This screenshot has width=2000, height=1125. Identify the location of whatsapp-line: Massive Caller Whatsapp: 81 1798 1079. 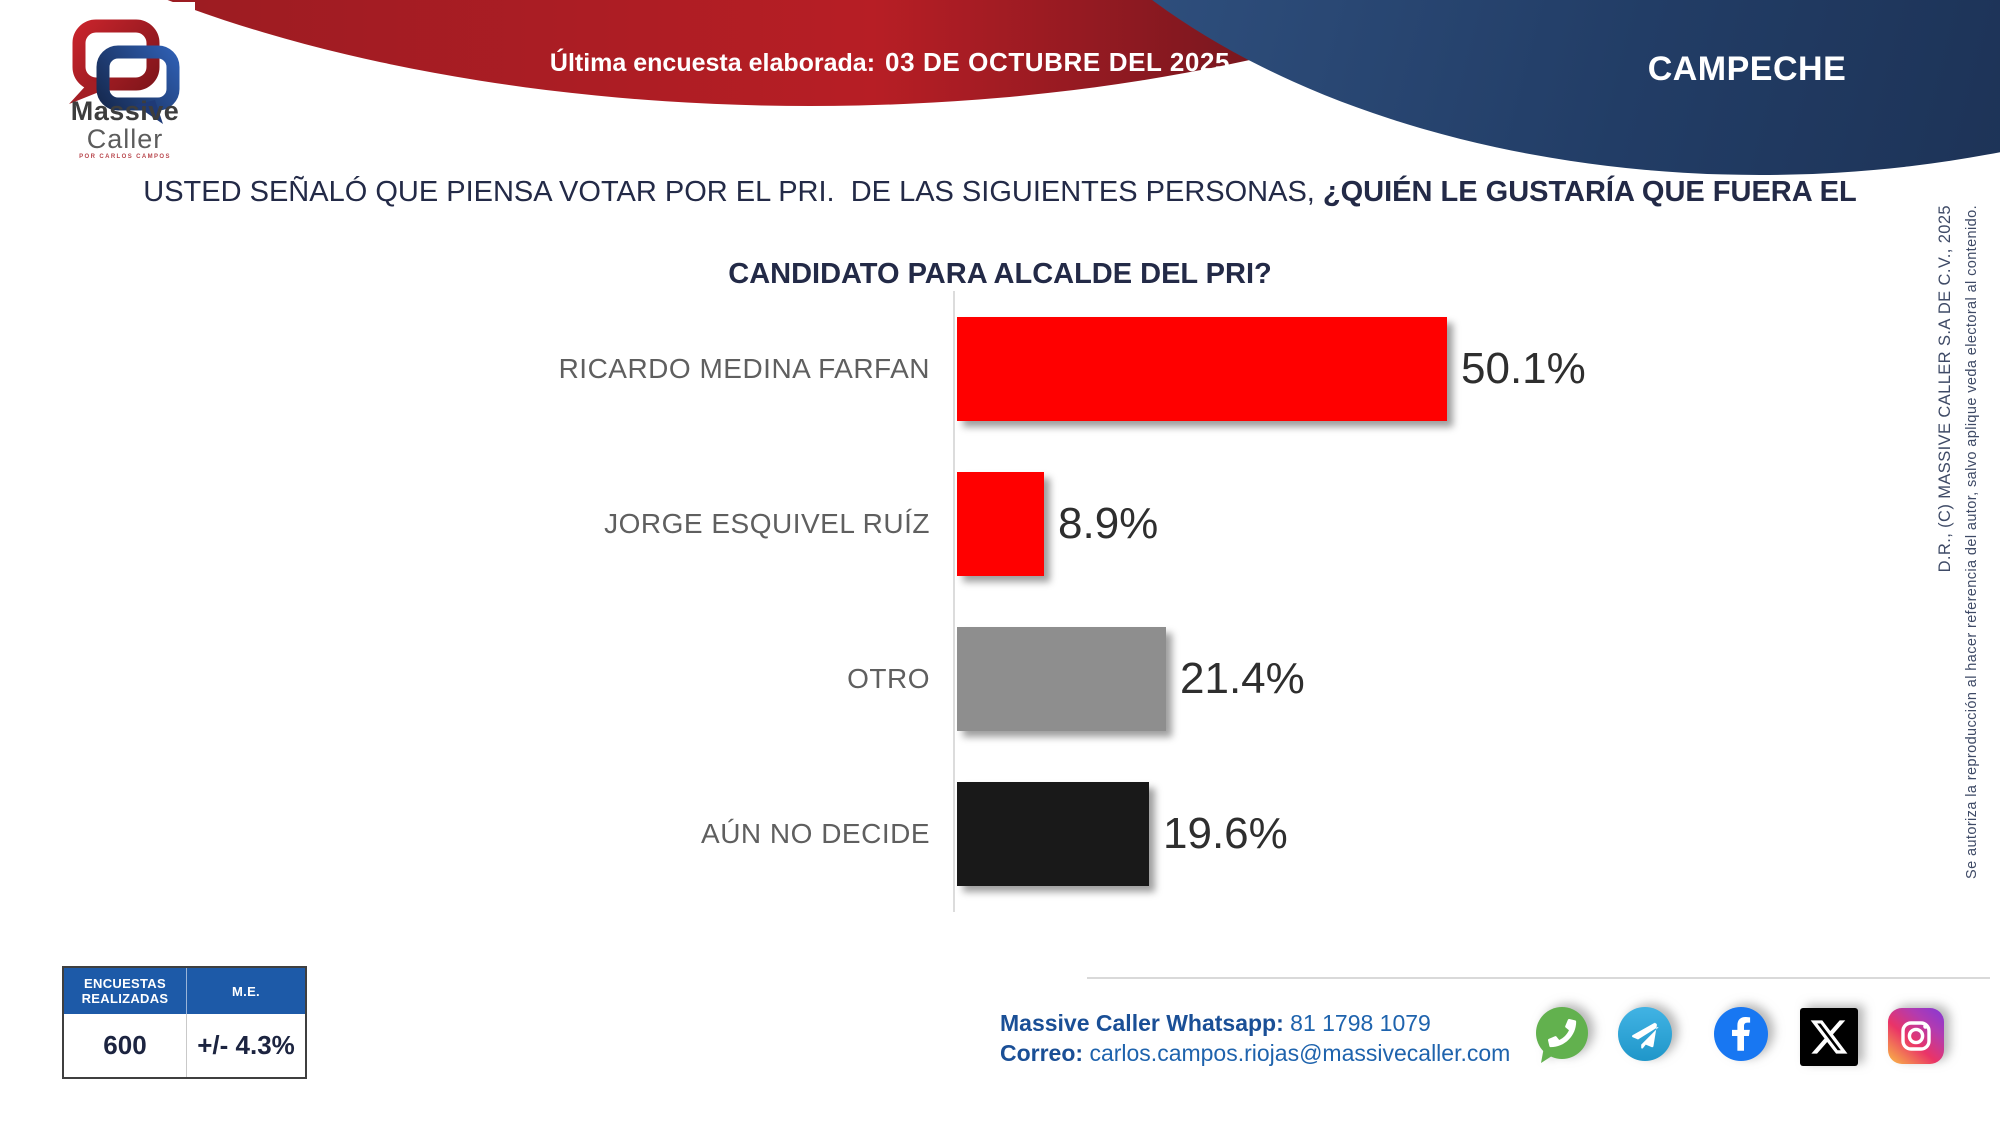
(1255, 1023).